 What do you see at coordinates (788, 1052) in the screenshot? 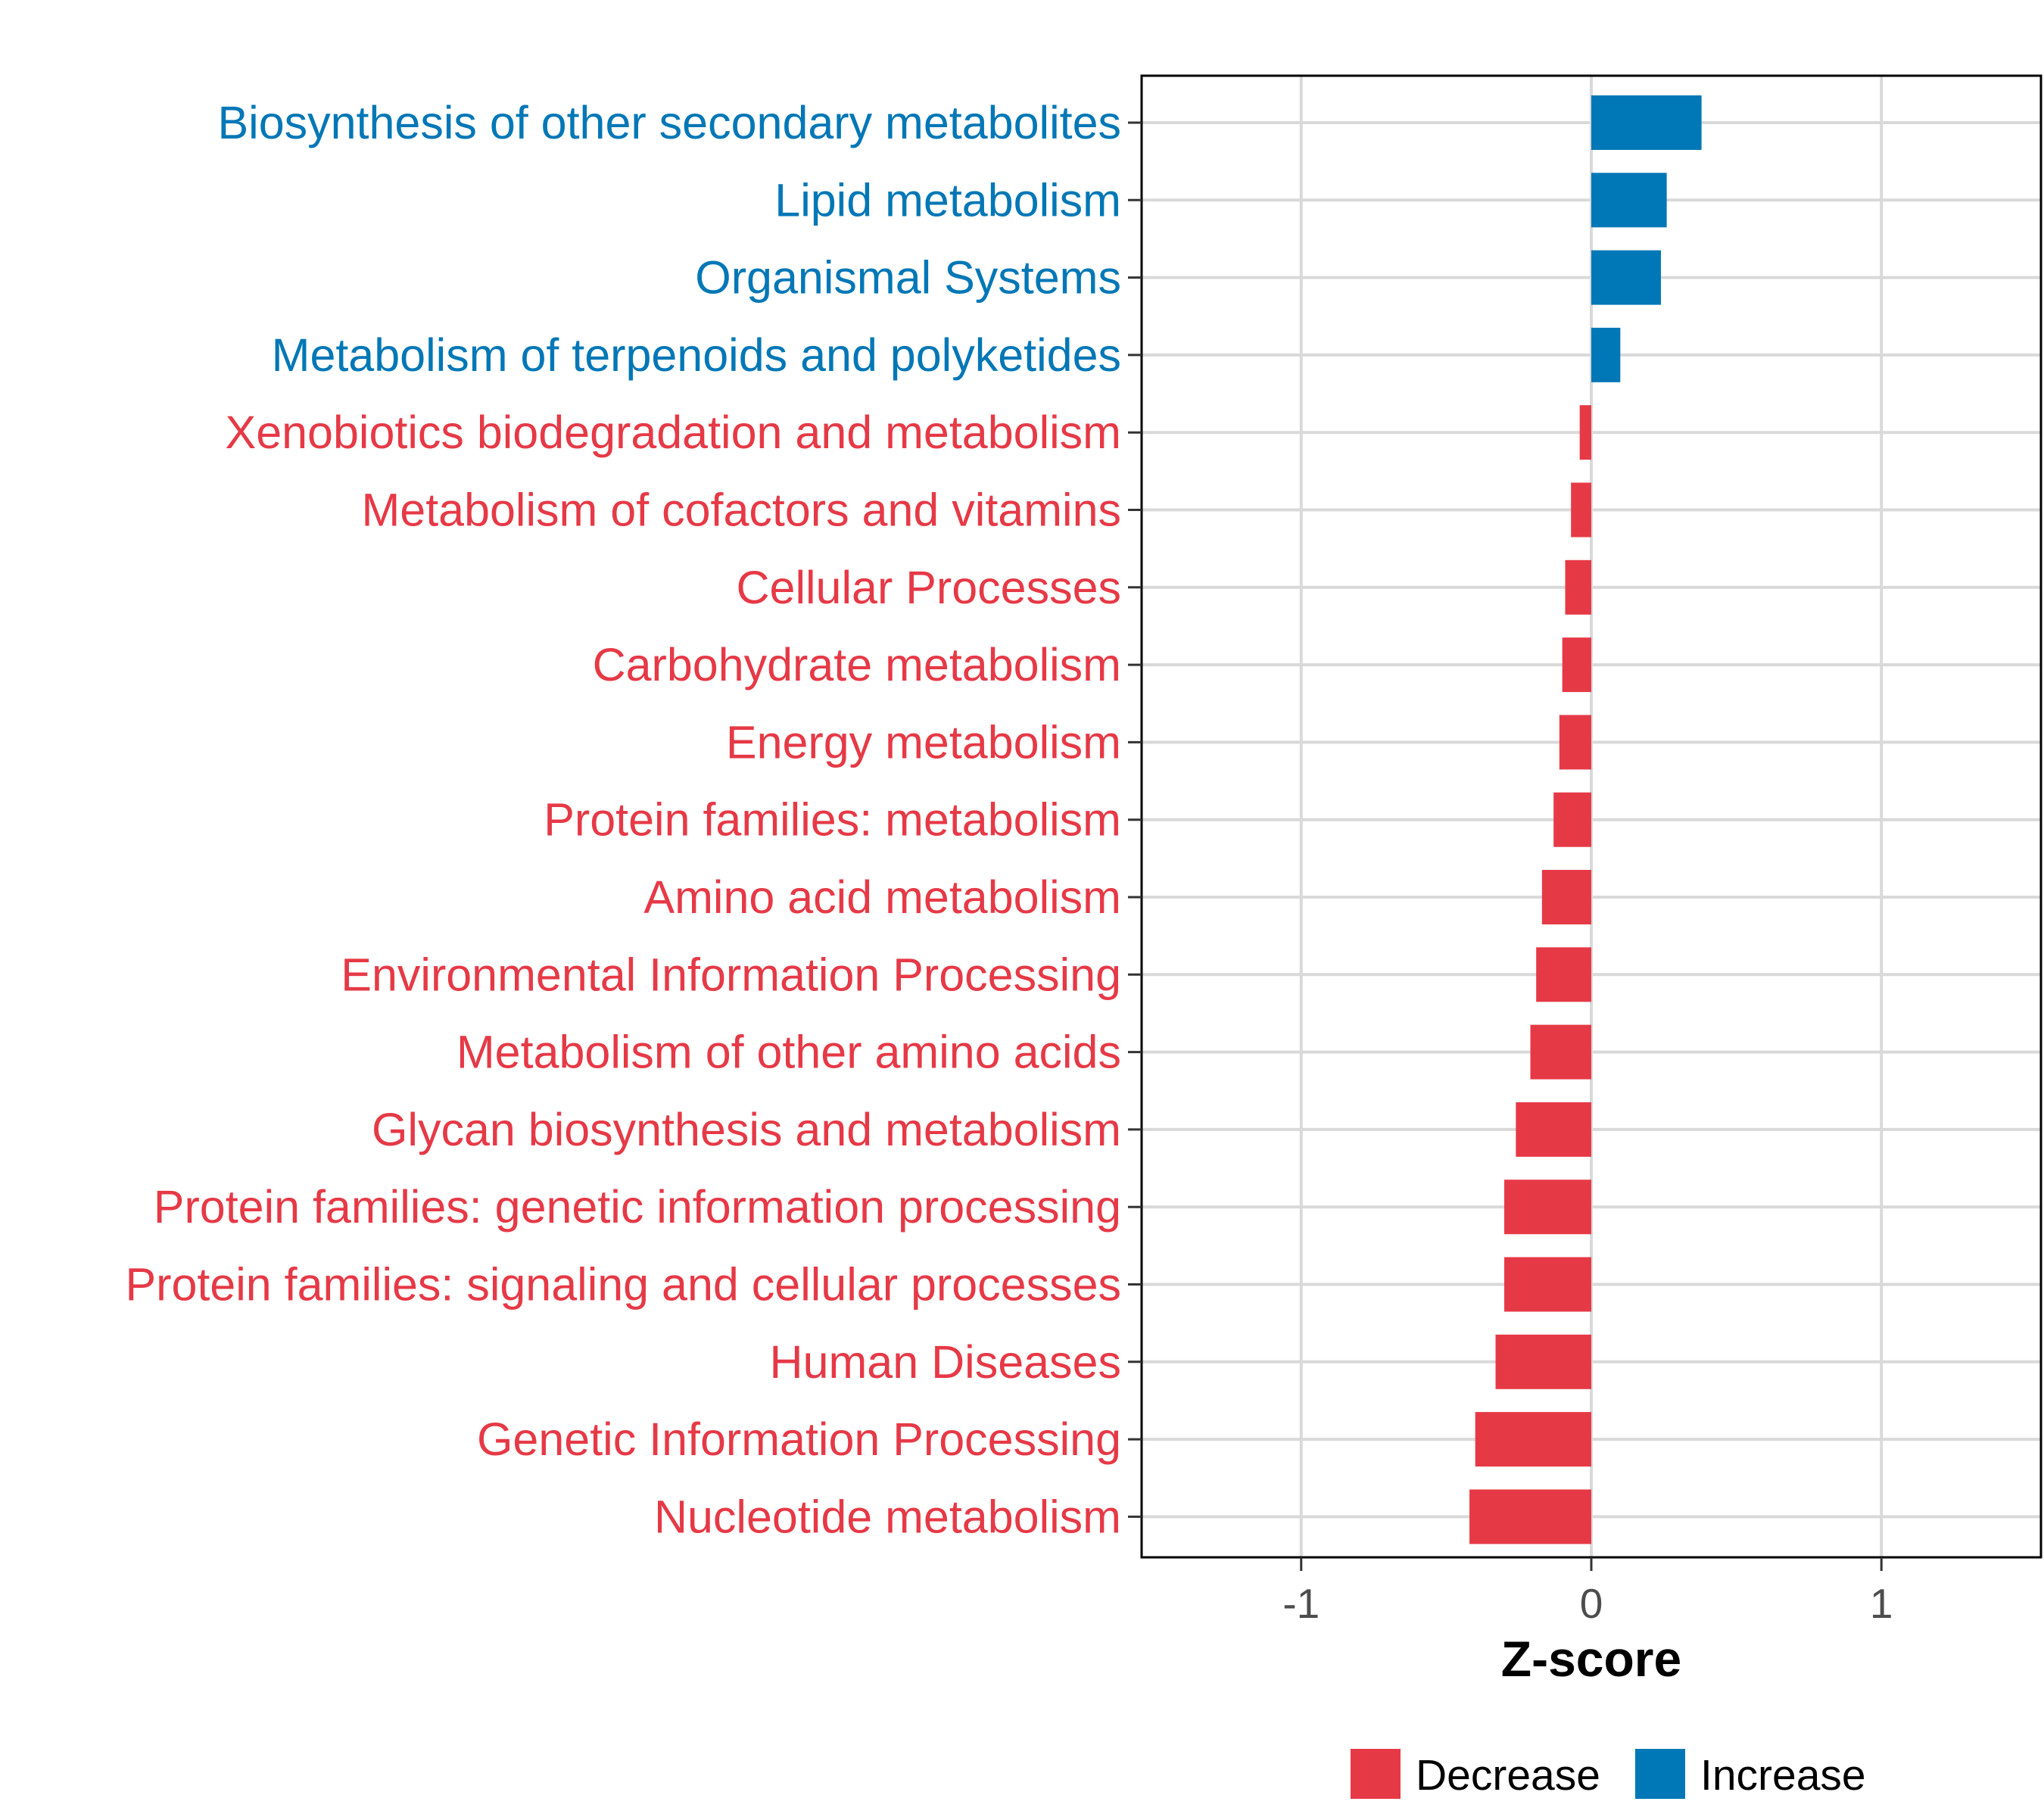
I see `y-category-label: Metabolism of other amino acids` at bounding box center [788, 1052].